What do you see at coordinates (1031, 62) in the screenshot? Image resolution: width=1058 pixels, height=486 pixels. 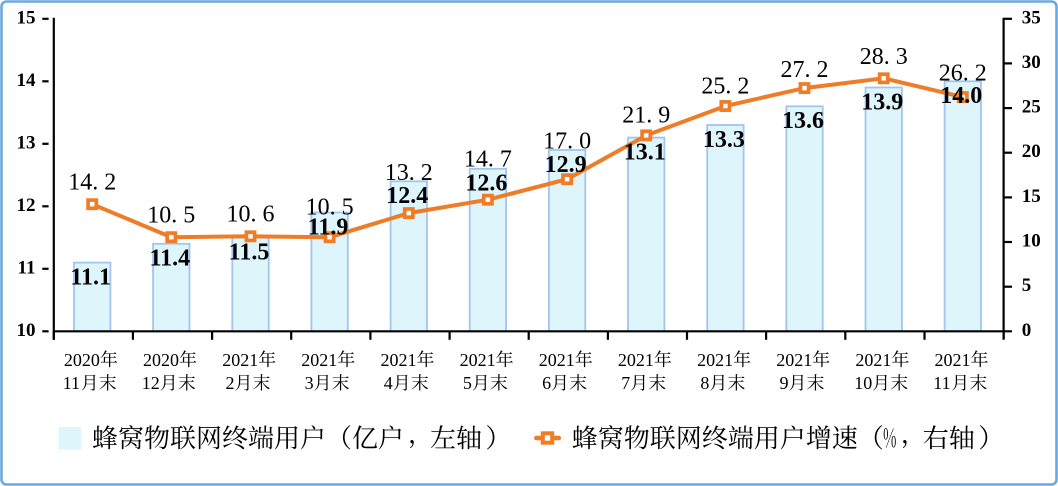 I see `svg-text: 30` at bounding box center [1031, 62].